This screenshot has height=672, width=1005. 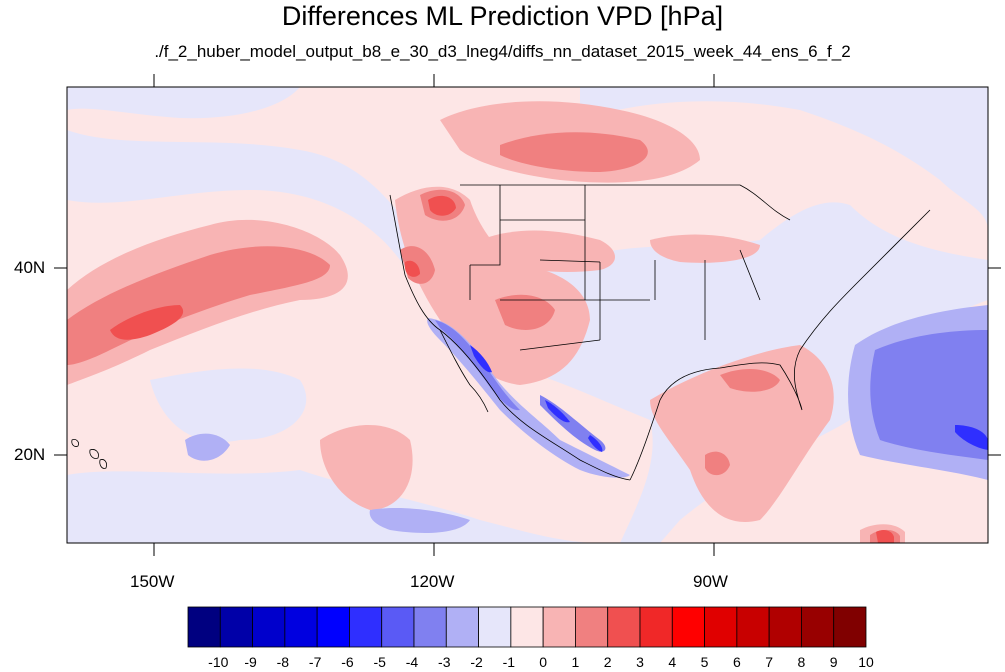 What do you see at coordinates (283, 662) in the screenshot?
I see `colorbar-label: -8` at bounding box center [283, 662].